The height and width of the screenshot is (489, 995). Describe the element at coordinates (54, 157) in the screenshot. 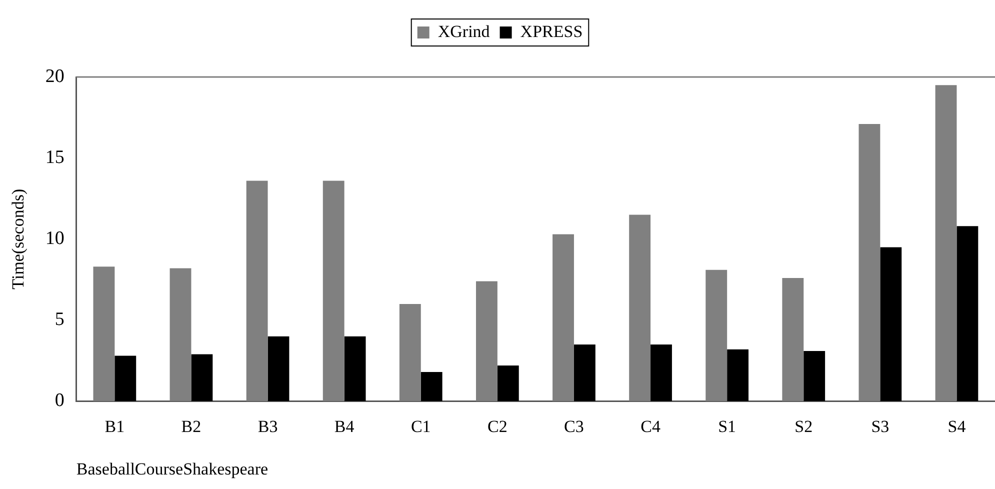

I see `y-tick-label: 15` at that location.